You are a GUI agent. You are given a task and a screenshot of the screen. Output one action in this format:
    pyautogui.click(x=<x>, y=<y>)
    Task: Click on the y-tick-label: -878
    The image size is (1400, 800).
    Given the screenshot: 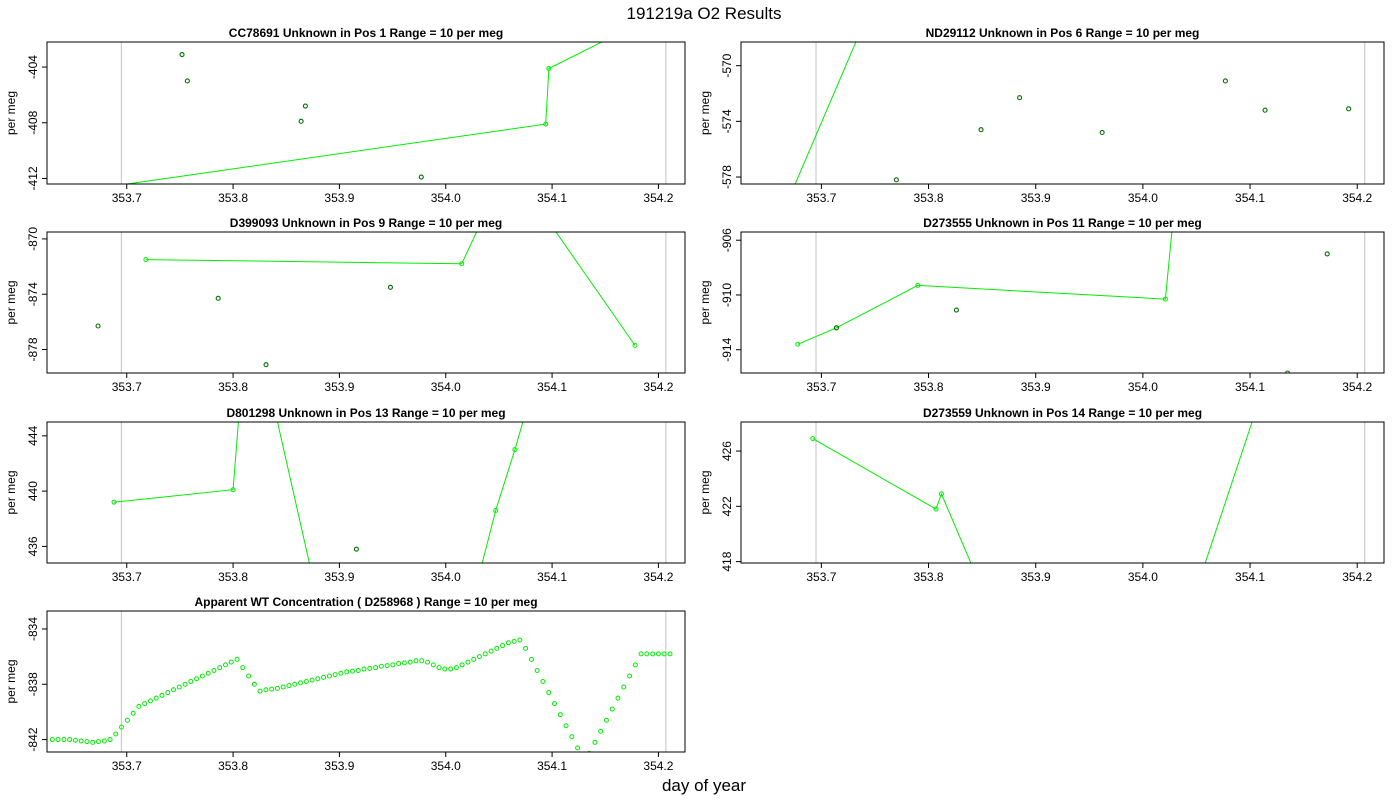 What is the action you would take?
    pyautogui.click(x=33, y=349)
    